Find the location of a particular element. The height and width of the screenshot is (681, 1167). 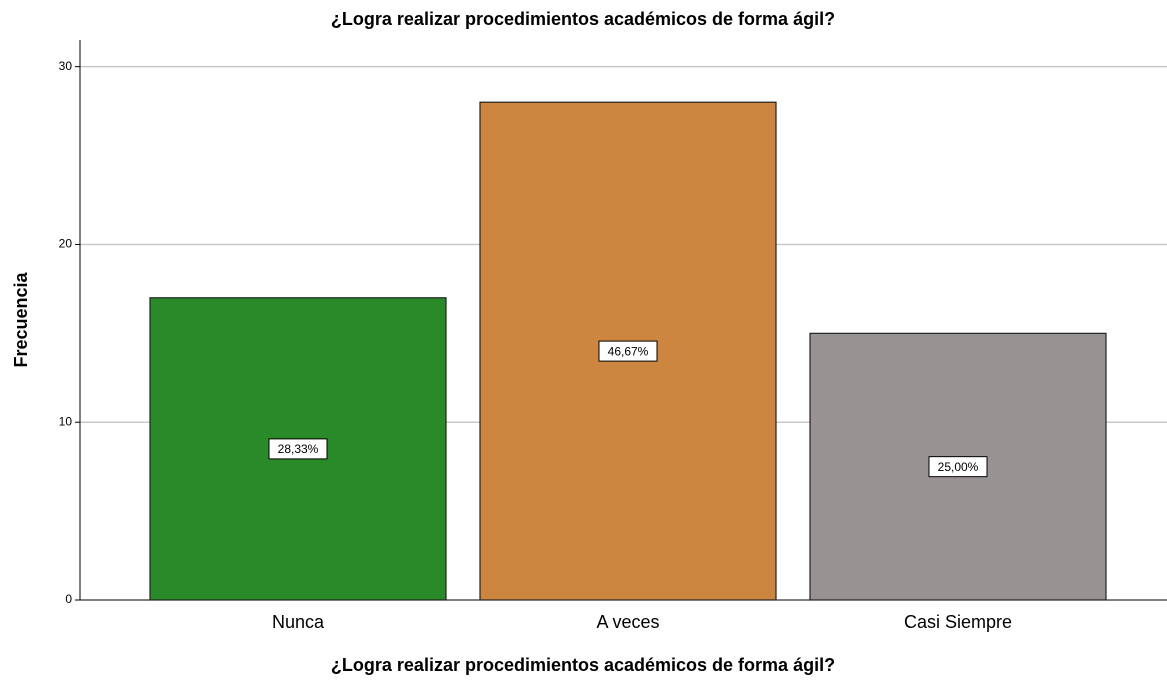

y-tick-label: 0 is located at coordinates (68, 599).